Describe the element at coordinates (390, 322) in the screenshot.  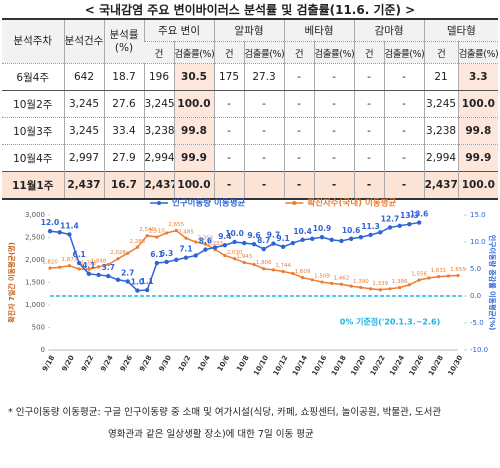
I see `reference-label: 0% 기준점('20.1.3.~2.6)` at that location.